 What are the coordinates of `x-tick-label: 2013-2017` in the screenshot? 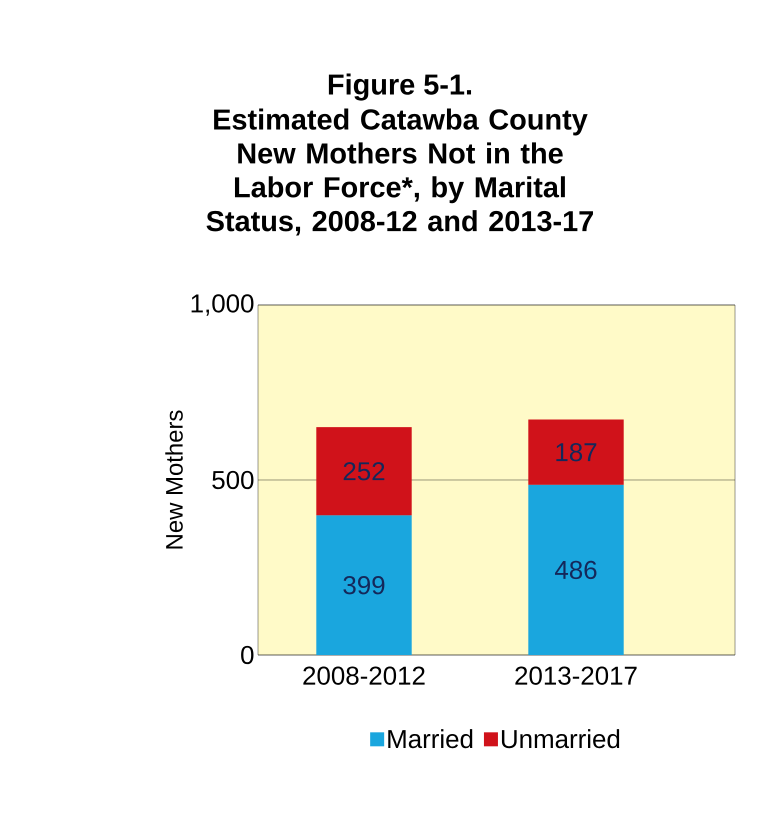 It's located at (576, 675).